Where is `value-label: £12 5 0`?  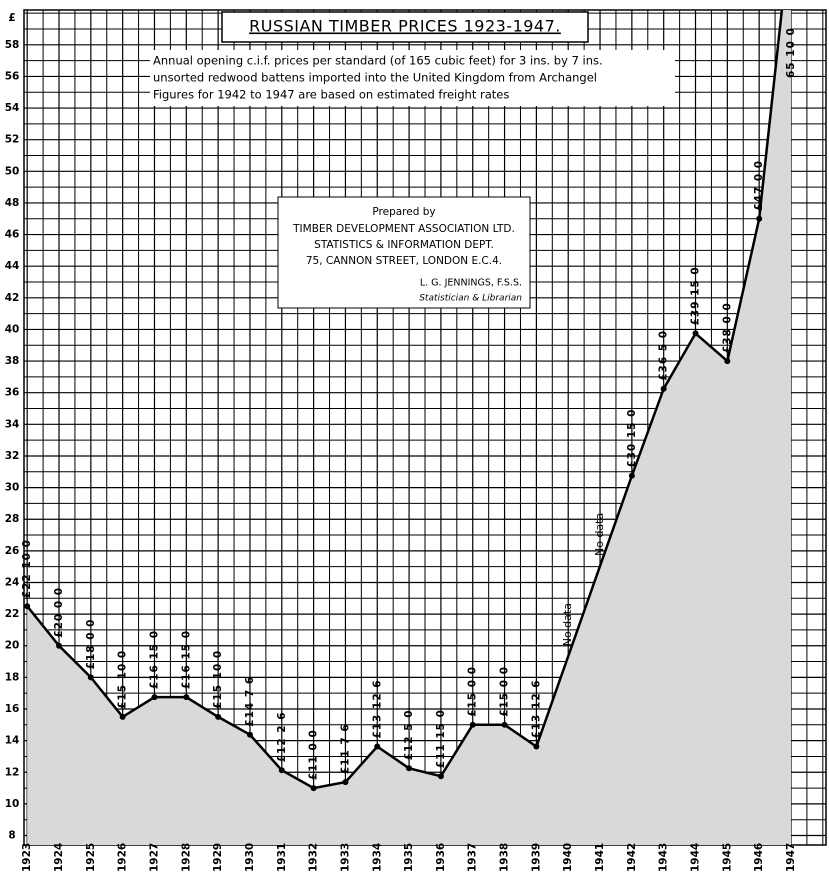 value-label: £12 5 0 is located at coordinates (409, 734).